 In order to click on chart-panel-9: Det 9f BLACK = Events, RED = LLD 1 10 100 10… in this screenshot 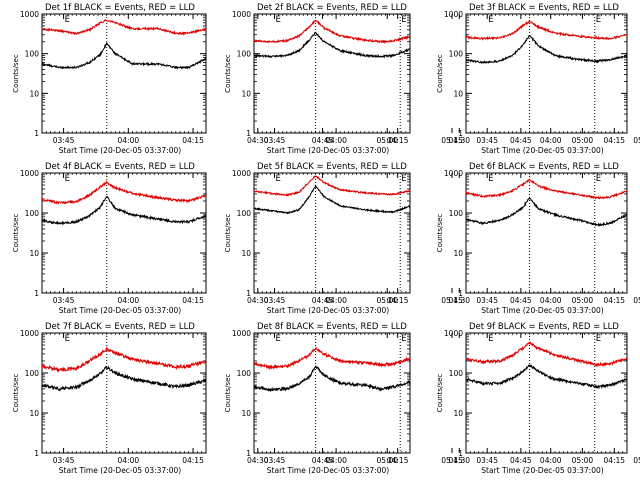, I will do `click(532, 398)`.